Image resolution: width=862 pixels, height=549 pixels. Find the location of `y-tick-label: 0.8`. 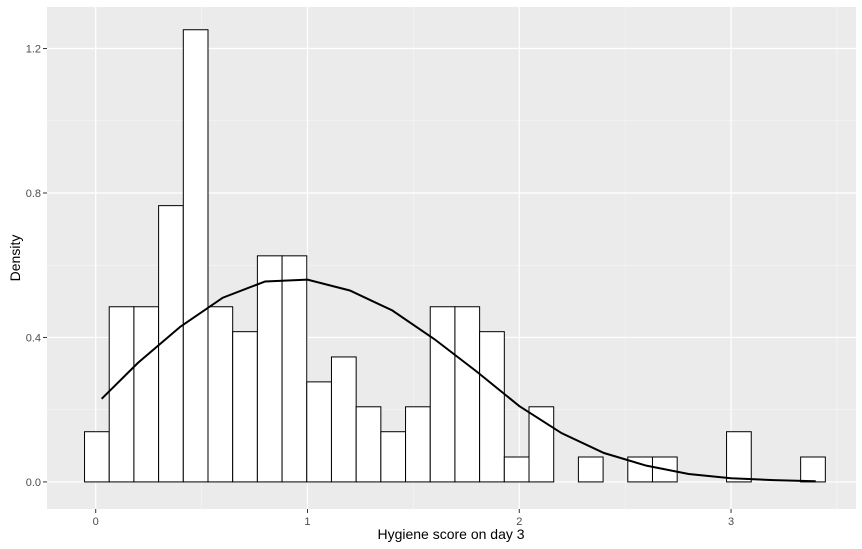

y-tick-label: 0.8 is located at coordinates (33, 194).